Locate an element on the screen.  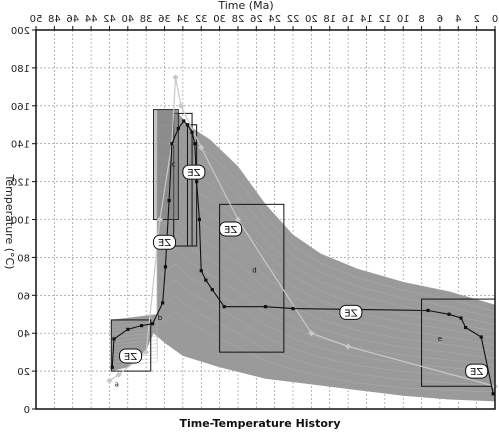
x-tick-label-12: 26 is located at coordinates (256, 19).